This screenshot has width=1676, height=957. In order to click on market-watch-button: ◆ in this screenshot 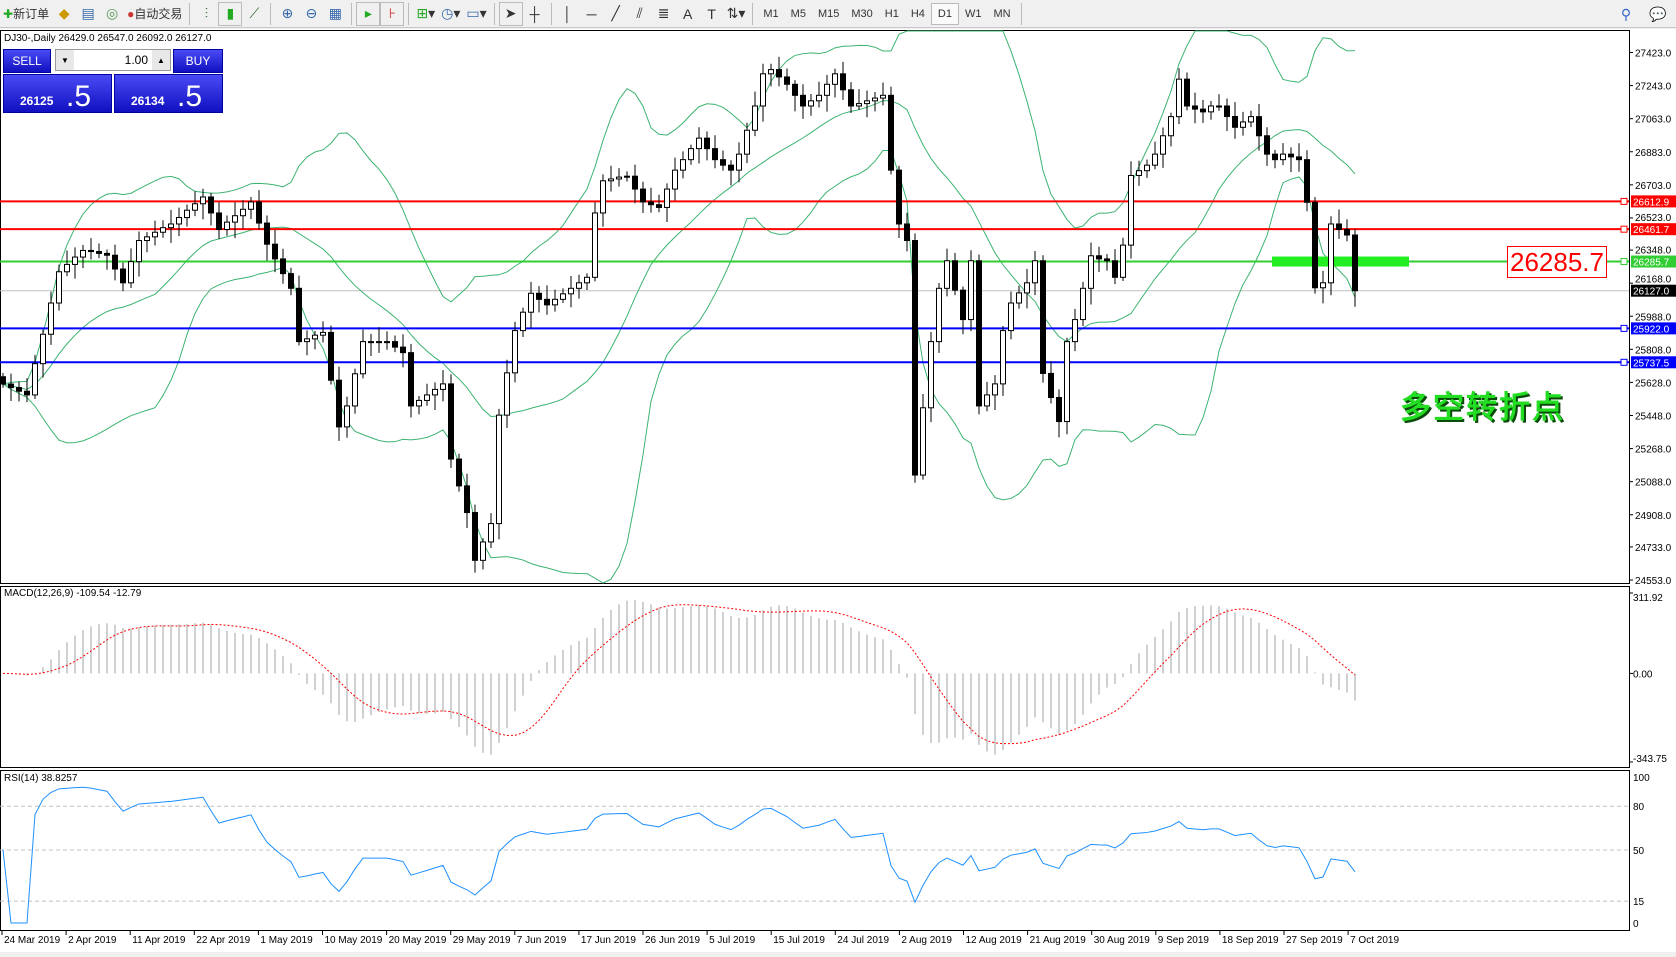, I will do `click(64, 14)`.